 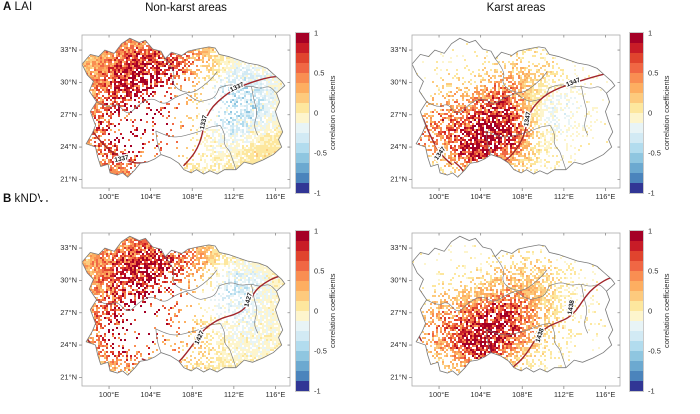 What do you see at coordinates (186, 8) in the screenshot?
I see `column-title-nonkarst: Non-karst areas` at bounding box center [186, 8].